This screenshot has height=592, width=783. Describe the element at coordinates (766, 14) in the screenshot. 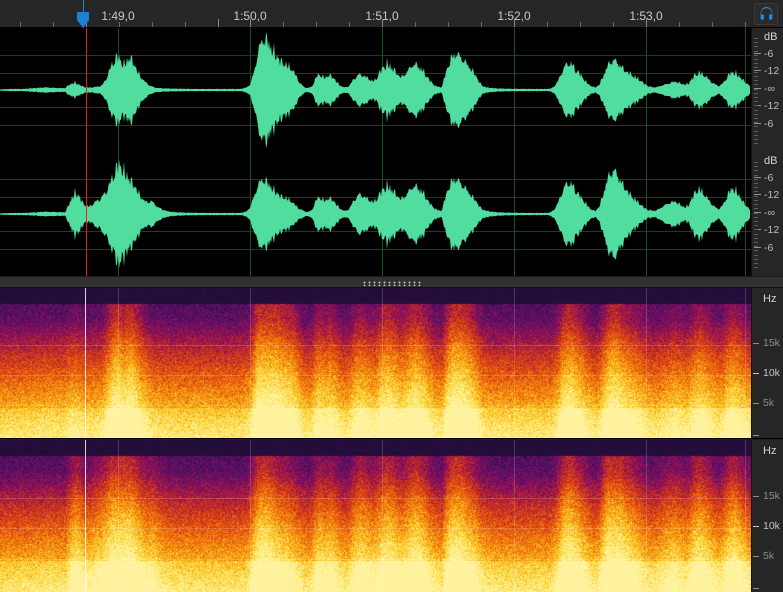

I see `headphones-button` at that location.